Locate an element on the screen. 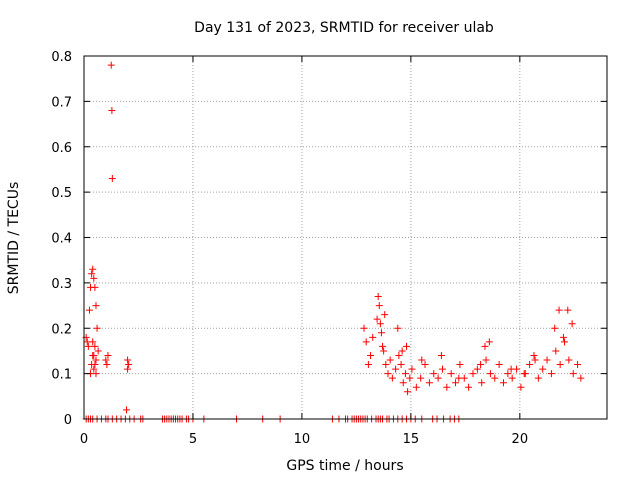 The width and height of the screenshot is (640, 480). x-tick-label: 0 is located at coordinates (84, 439).